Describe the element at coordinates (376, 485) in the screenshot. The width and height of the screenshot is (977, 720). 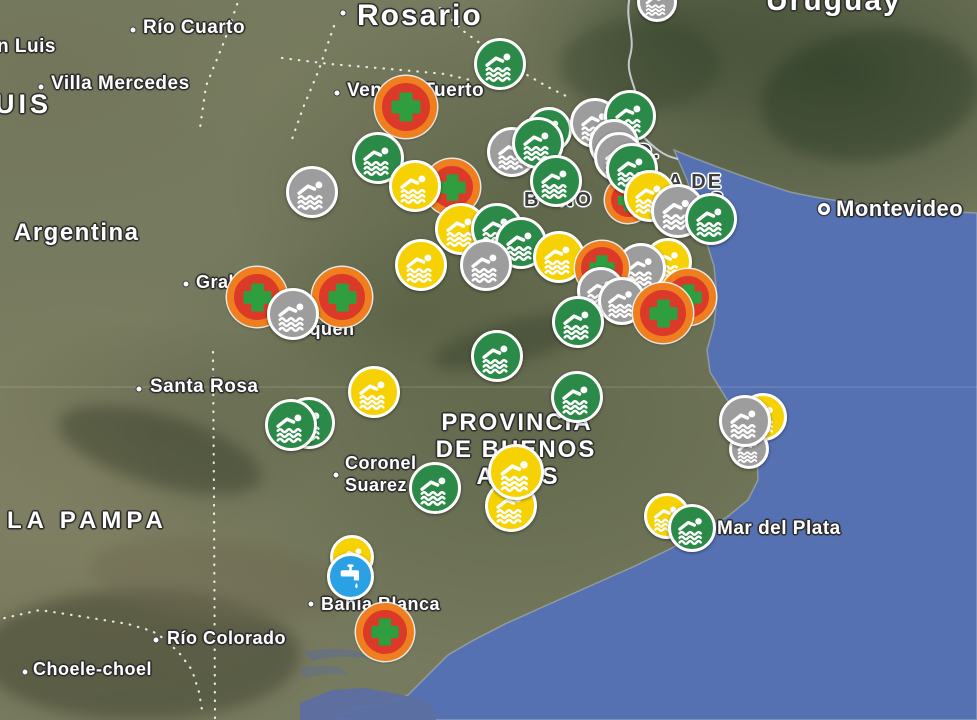
I see `map-label-coronel-2: Suarez` at that location.